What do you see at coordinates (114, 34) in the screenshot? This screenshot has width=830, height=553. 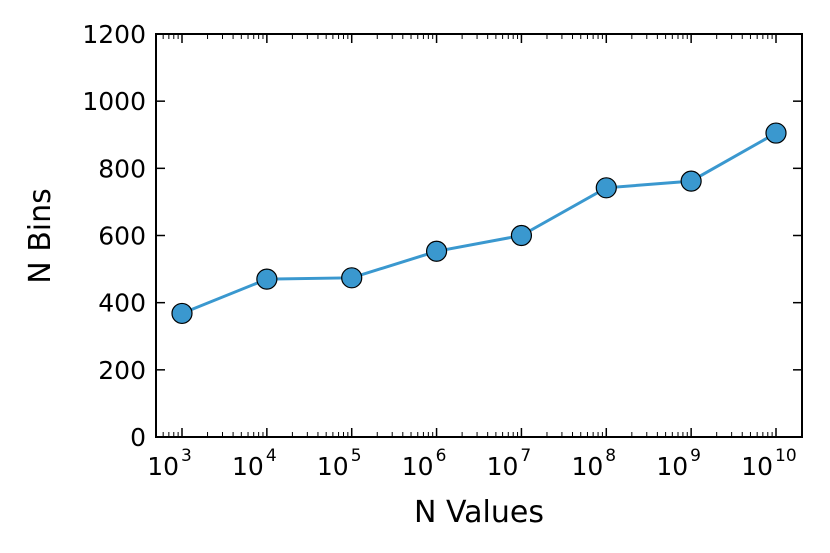 I see `y-tick-label: 1200` at bounding box center [114, 34].